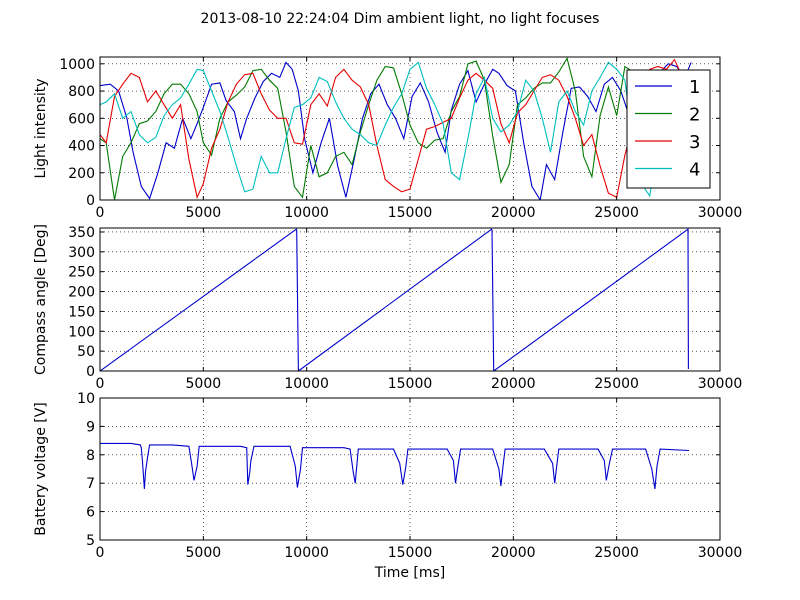 The width and height of the screenshot is (800, 600). Describe the element at coordinates (90, 541) in the screenshot. I see `y-tick-label: 5` at that location.